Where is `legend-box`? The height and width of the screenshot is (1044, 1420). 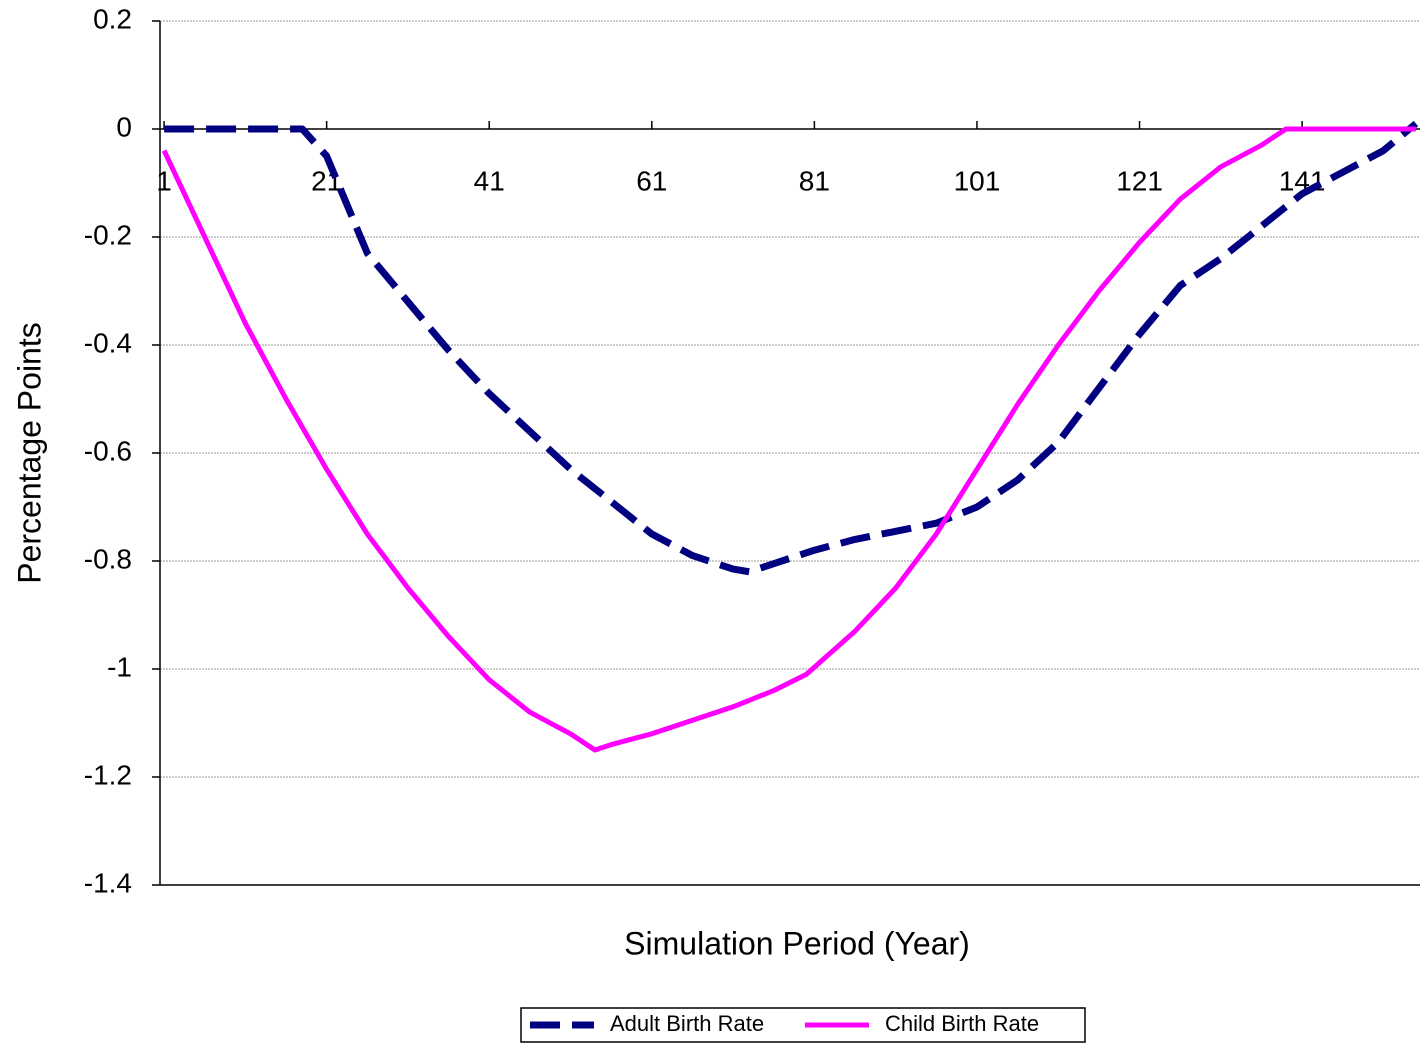
legend-box is located at coordinates (803, 1025).